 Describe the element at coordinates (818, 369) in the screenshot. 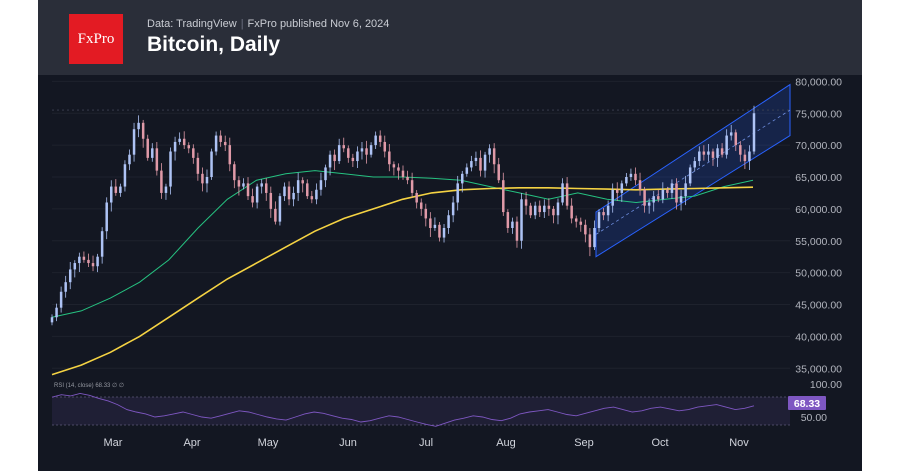

I see `y-tick-label: 35,000.00` at that location.